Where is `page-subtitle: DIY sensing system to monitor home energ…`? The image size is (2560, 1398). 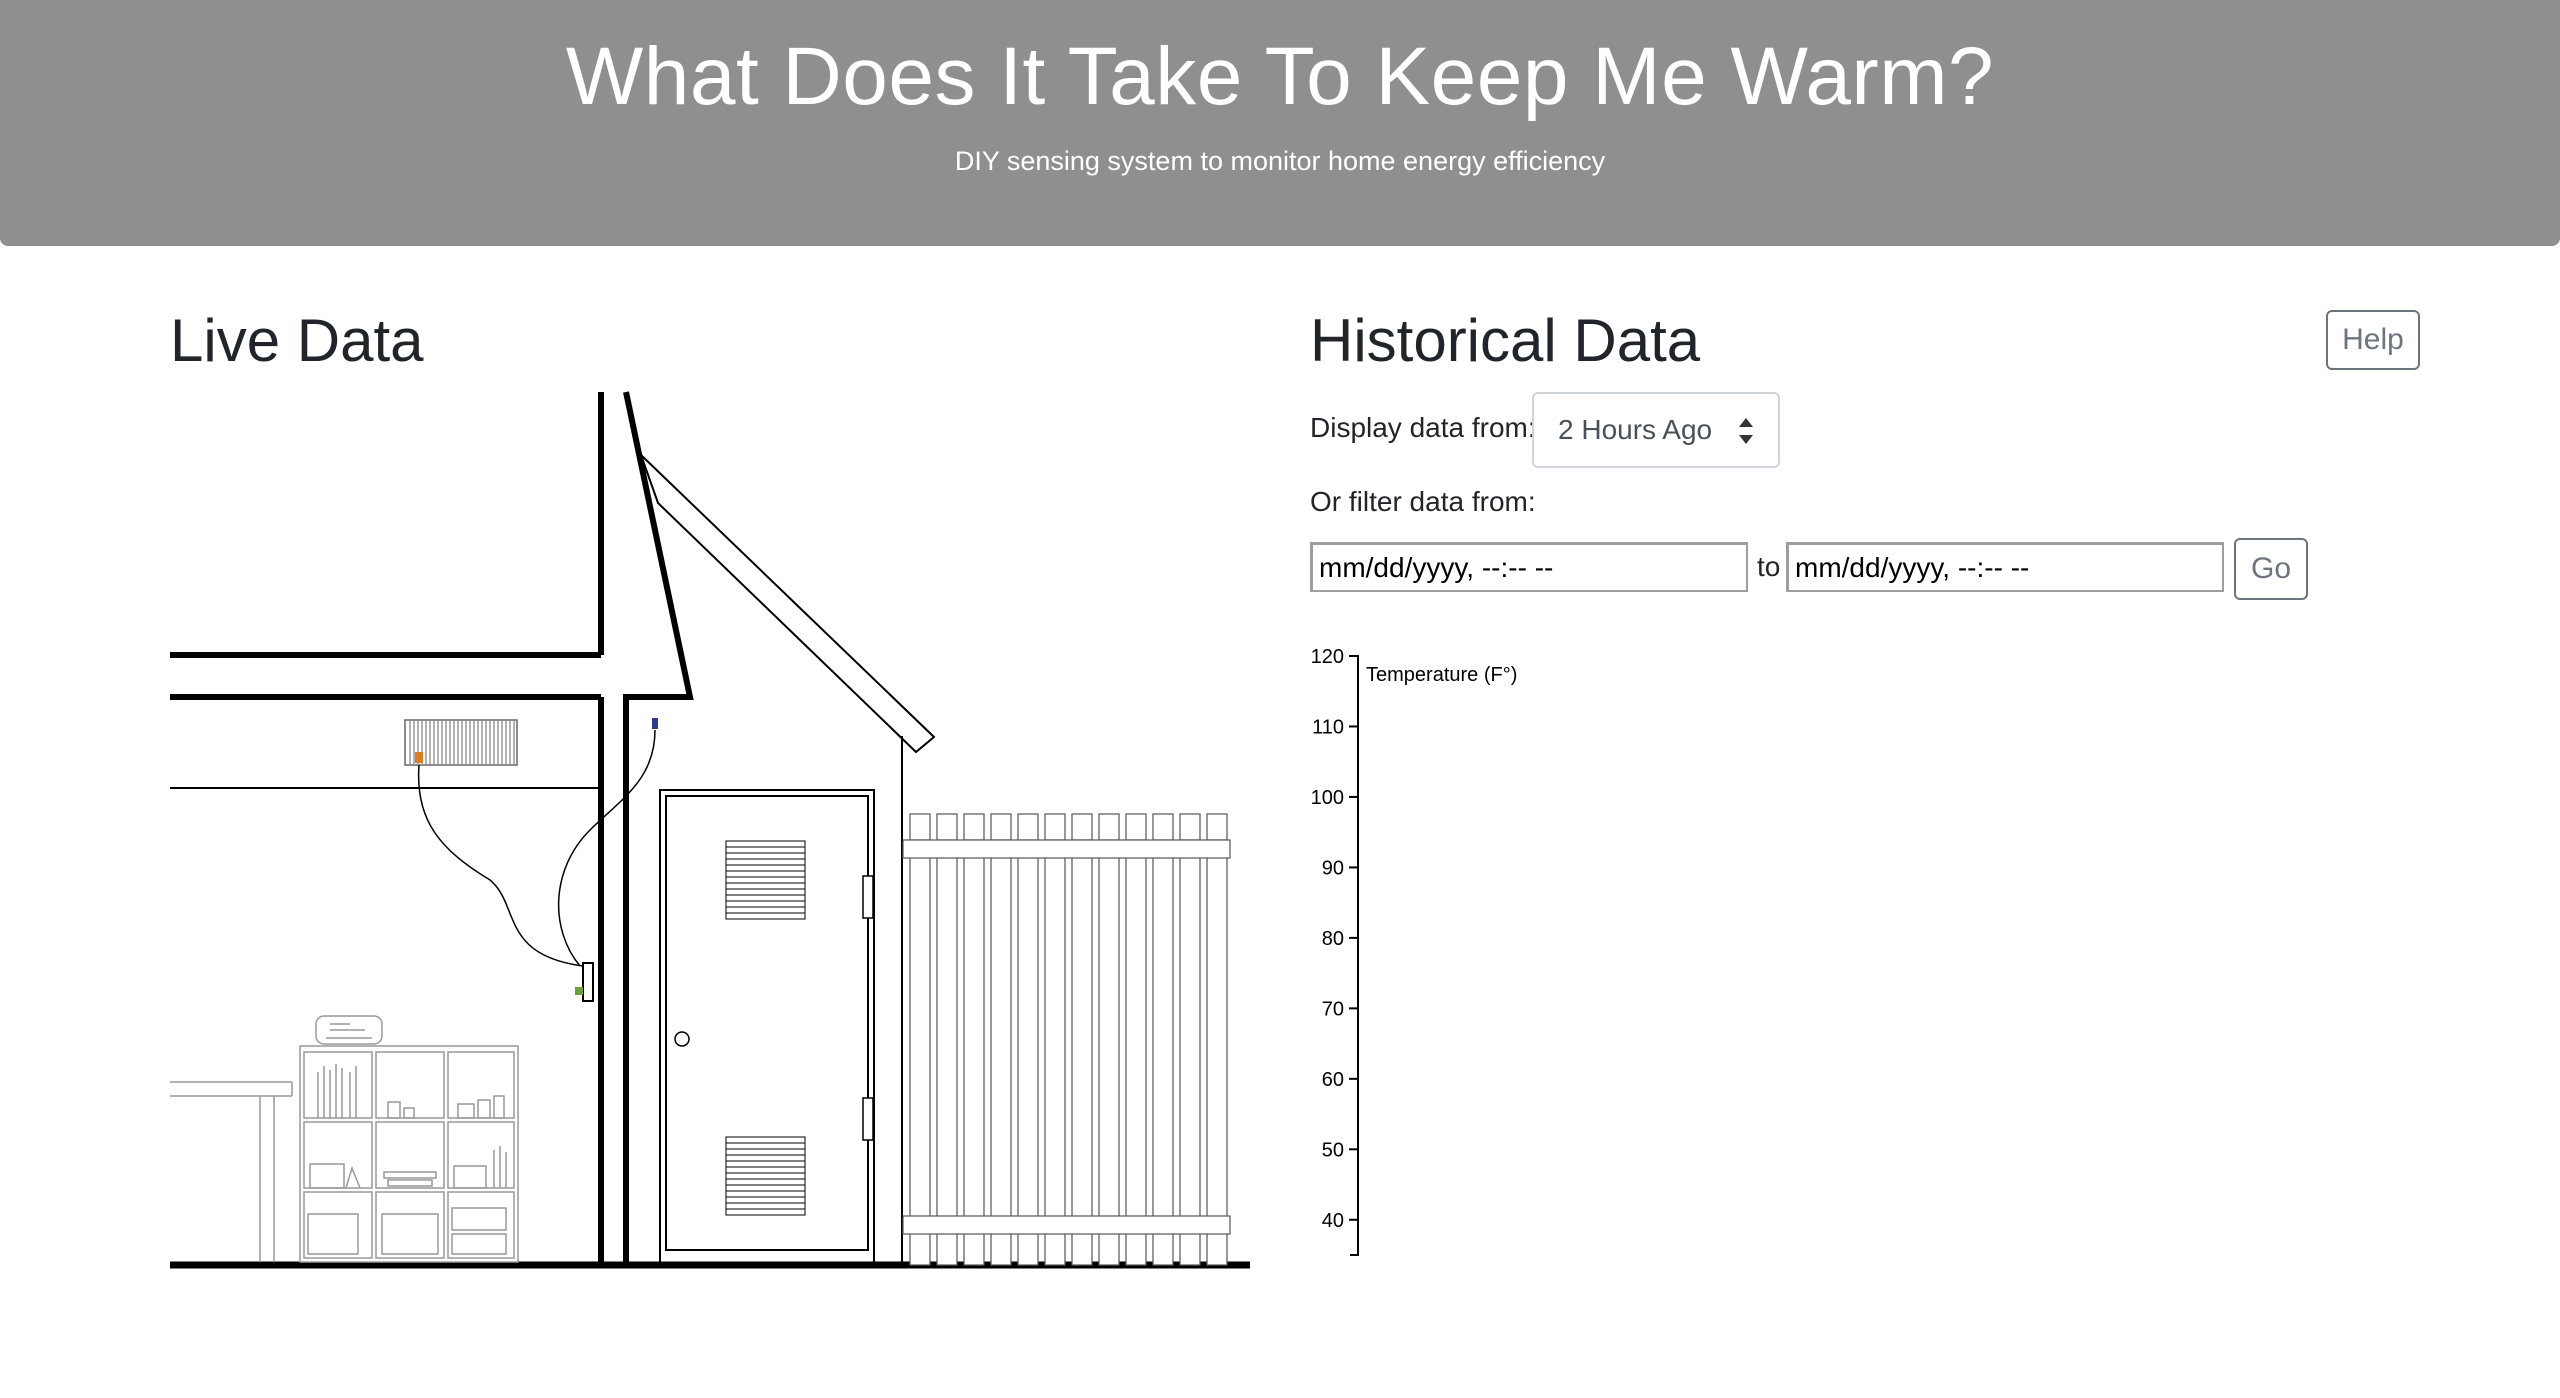
page-subtitle: DIY sensing system to monitor home energ… is located at coordinates (1280, 161).